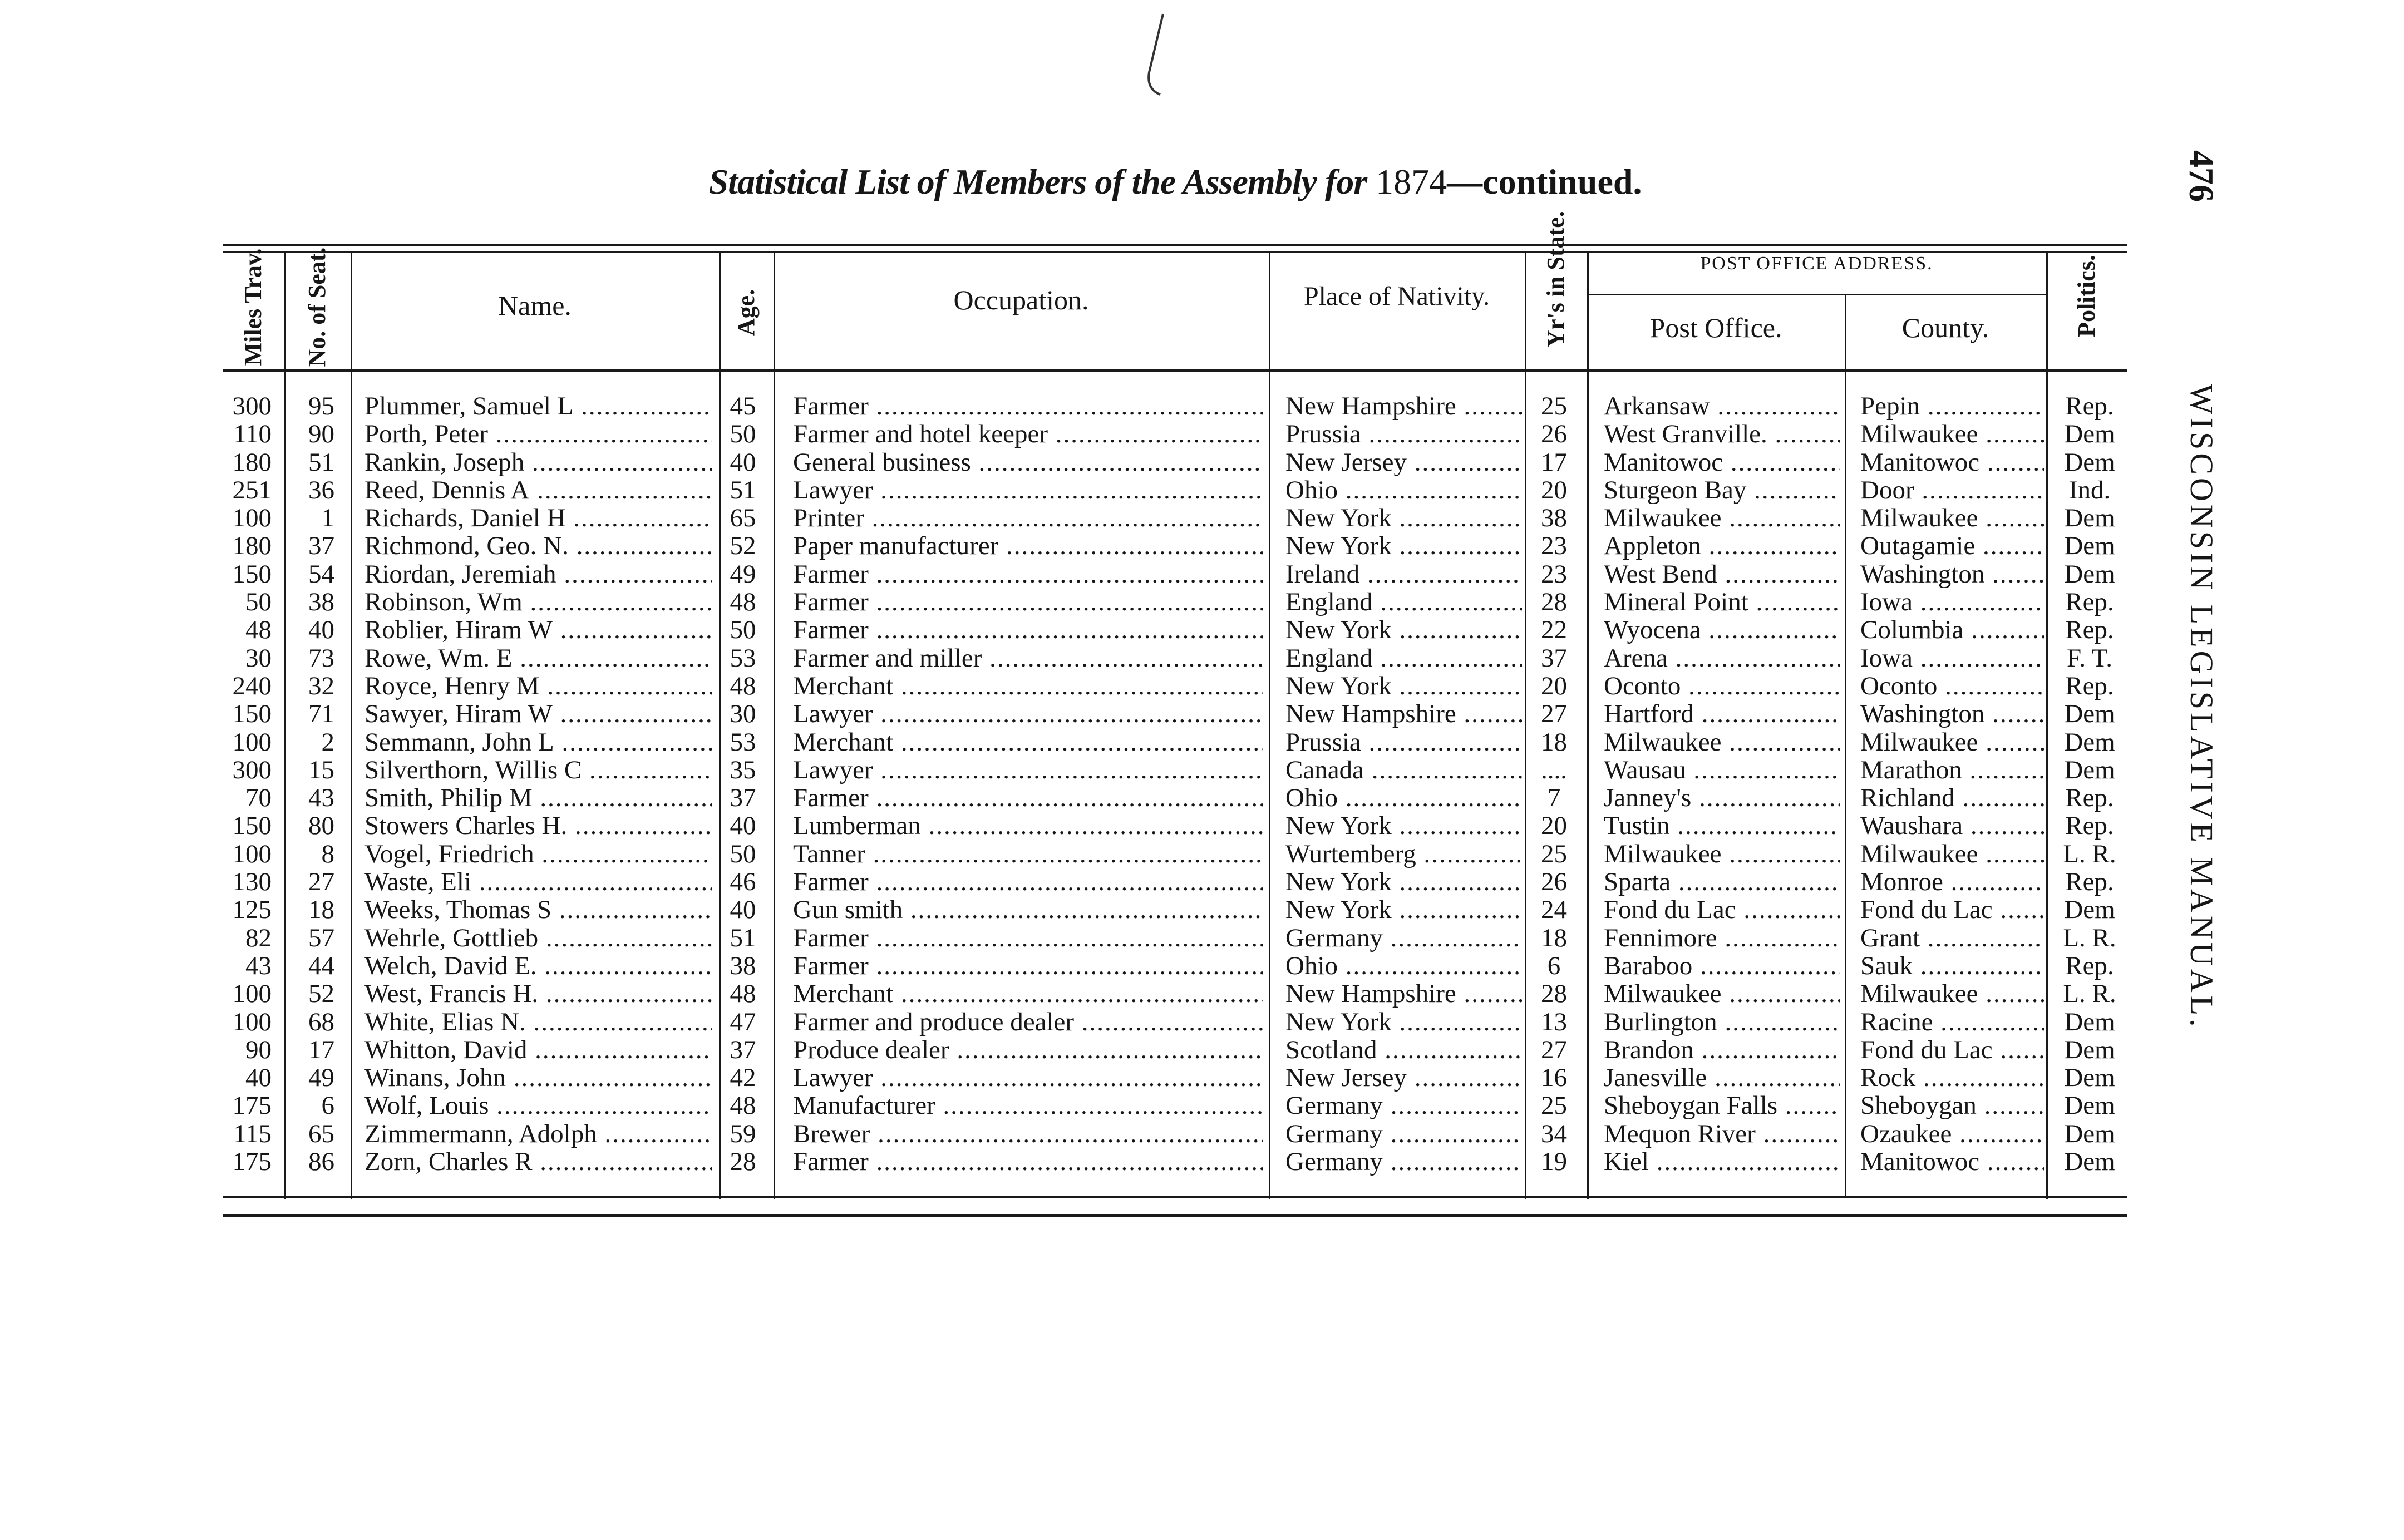 Image resolution: width=2404 pixels, height=1540 pixels. Describe the element at coordinates (1554, 658) in the screenshot. I see `cell-years: 37` at that location.